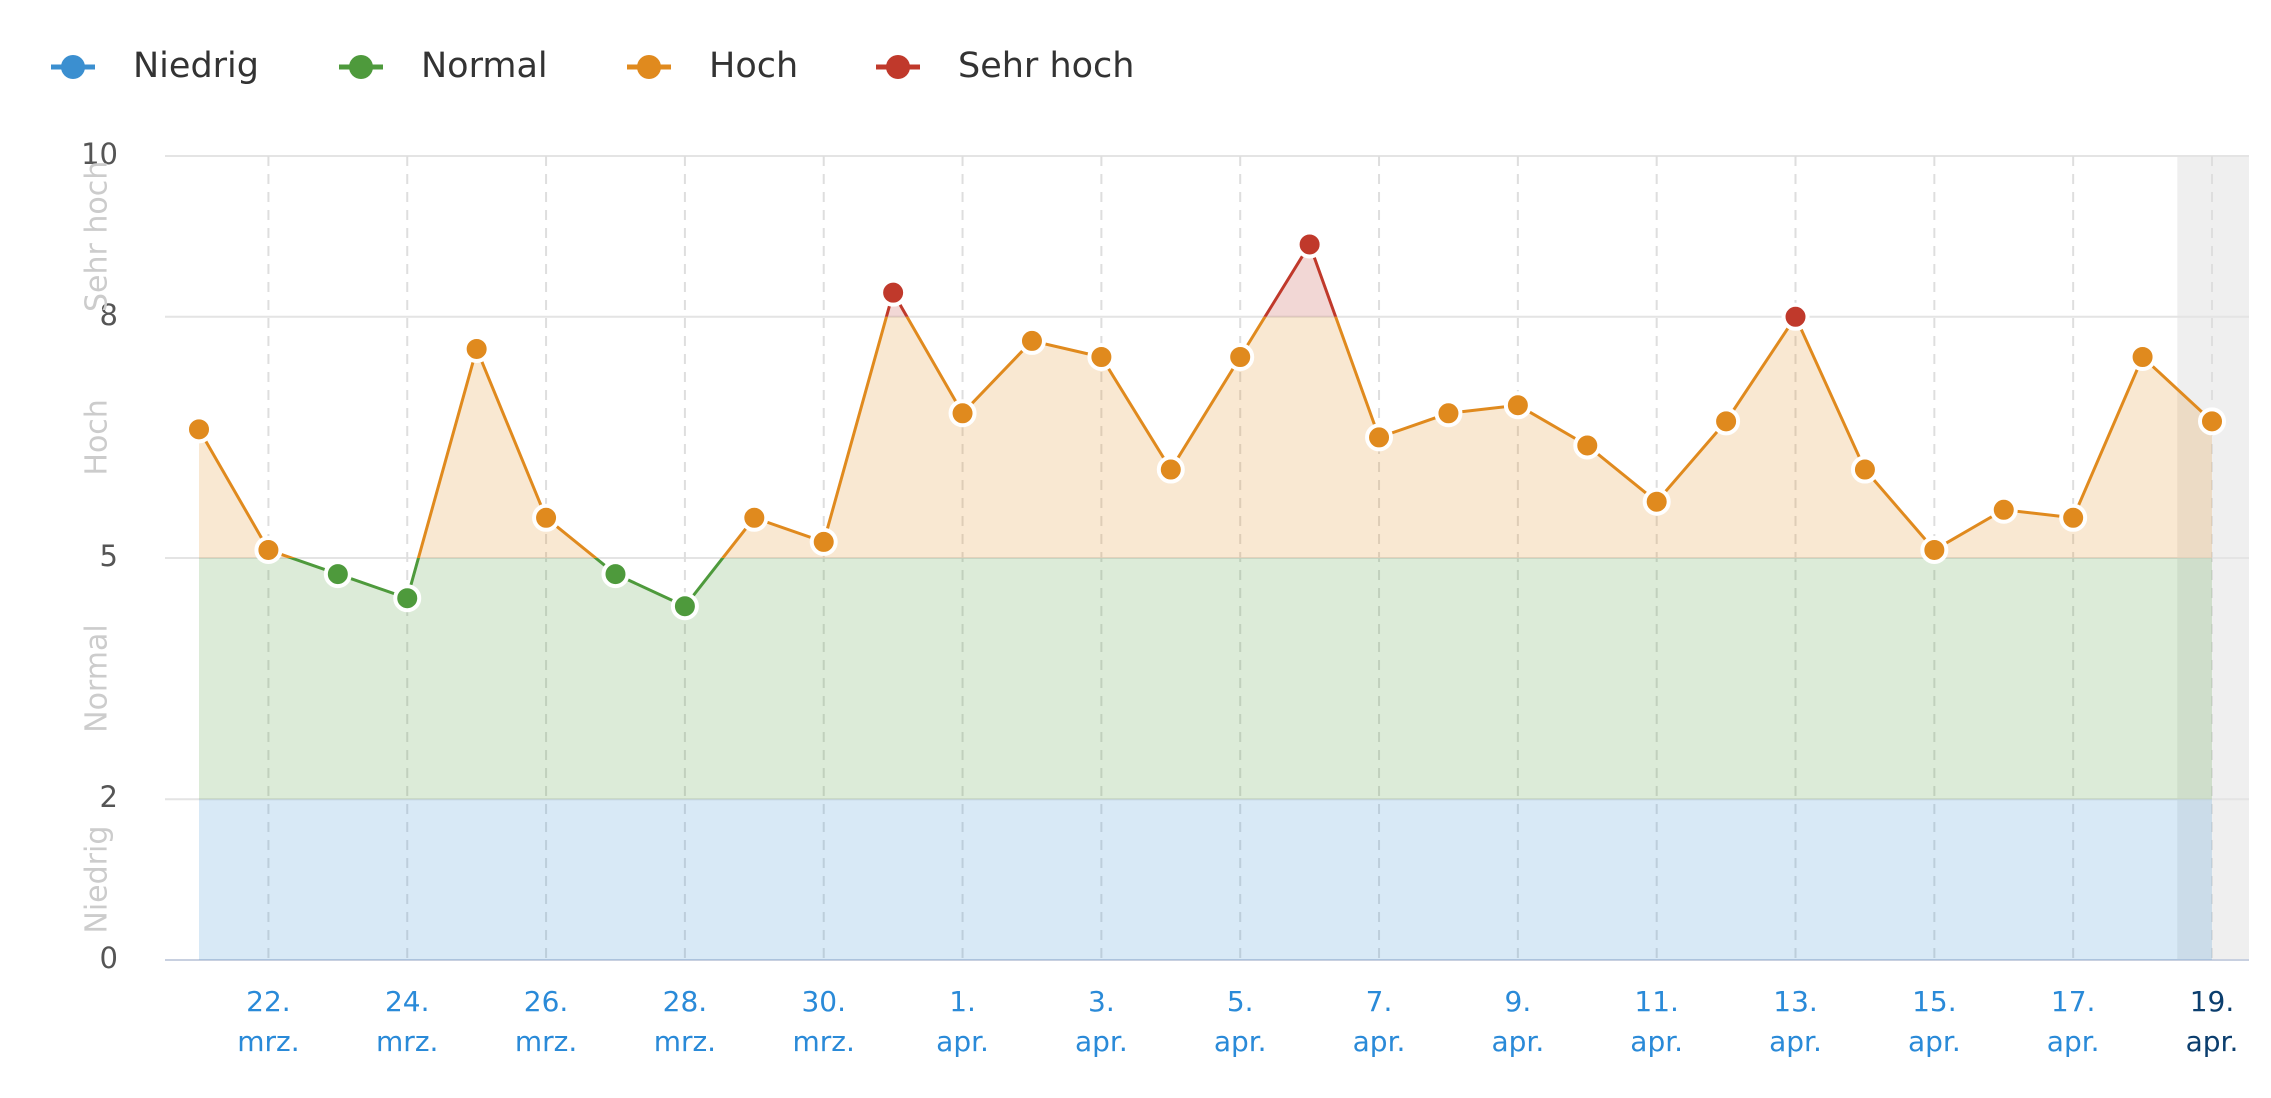 This screenshot has height=1098, width=2271. What do you see at coordinates (109, 797) in the screenshot?
I see `y-tick-label: 2` at bounding box center [109, 797].